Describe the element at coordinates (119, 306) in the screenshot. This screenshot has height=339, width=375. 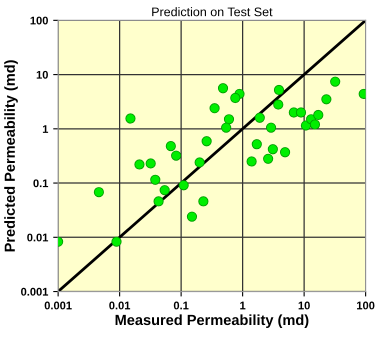
I see `x-tick-label: 0.01` at that location.